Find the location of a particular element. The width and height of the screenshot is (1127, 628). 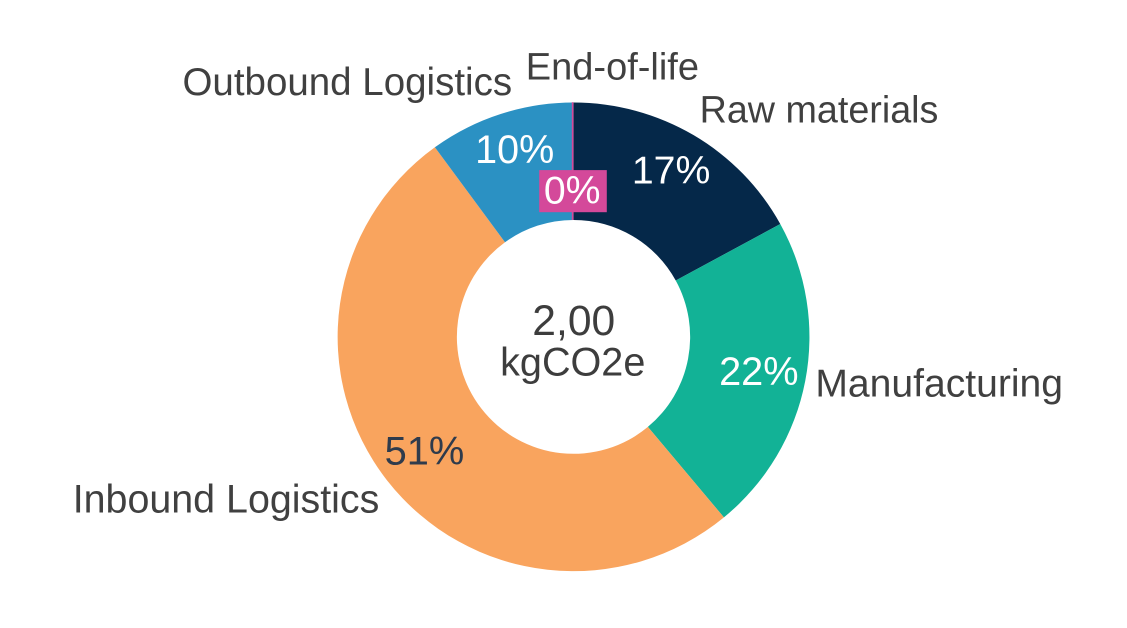

svg-text: End-of-life is located at coordinates (612, 67).